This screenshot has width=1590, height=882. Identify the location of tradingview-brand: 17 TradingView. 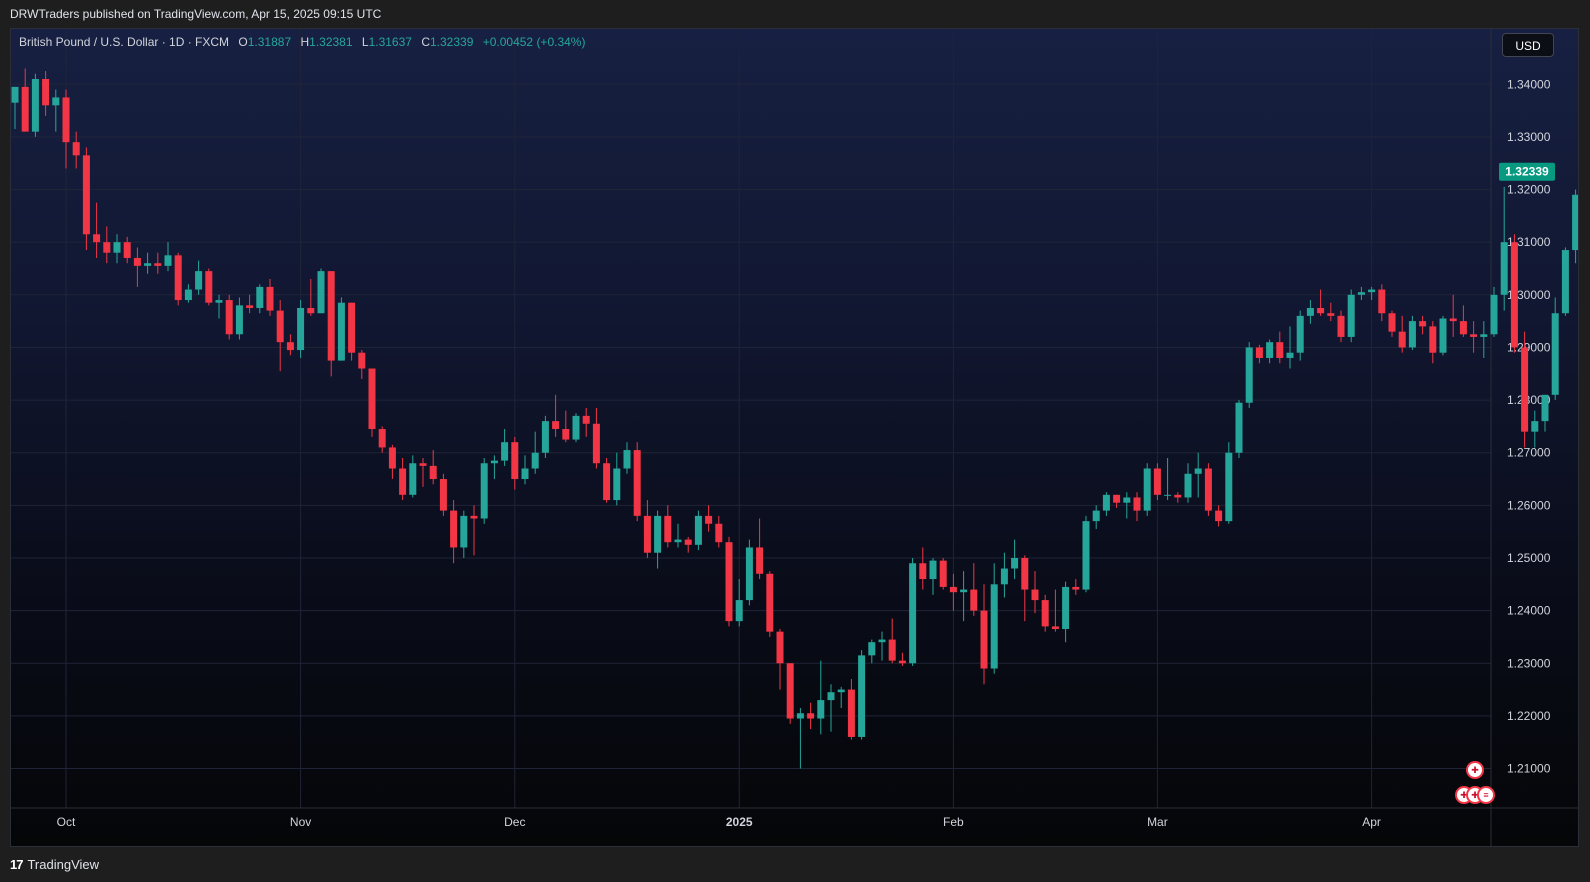
(54, 864).